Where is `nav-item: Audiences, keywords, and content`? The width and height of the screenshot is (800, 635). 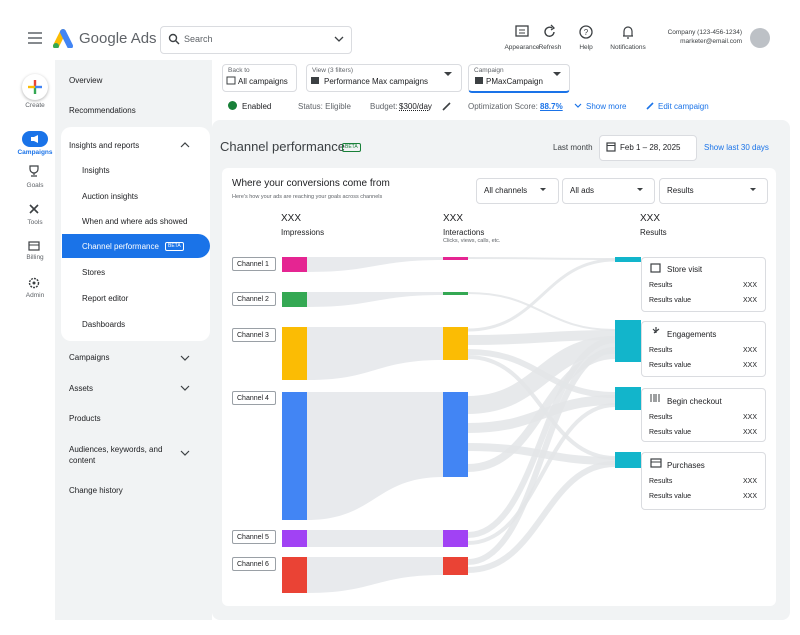
nav-item: Audiences, keywords, and content is located at coordinates (116, 455).